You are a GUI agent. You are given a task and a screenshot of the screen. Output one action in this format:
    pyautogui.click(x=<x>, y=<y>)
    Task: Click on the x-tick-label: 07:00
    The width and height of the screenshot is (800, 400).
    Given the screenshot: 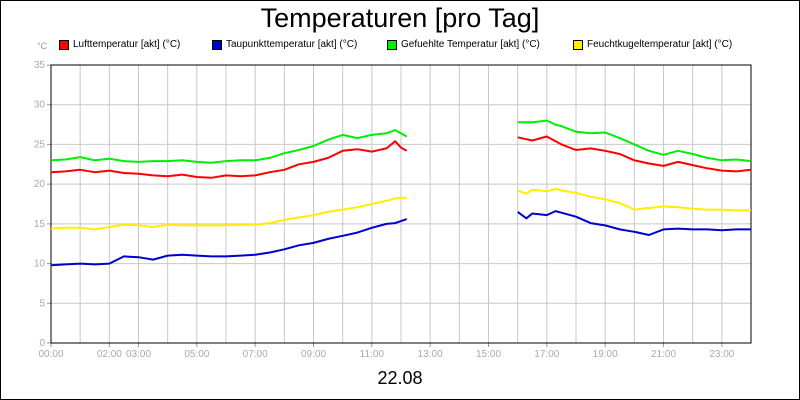 What is the action you would take?
    pyautogui.click(x=255, y=354)
    